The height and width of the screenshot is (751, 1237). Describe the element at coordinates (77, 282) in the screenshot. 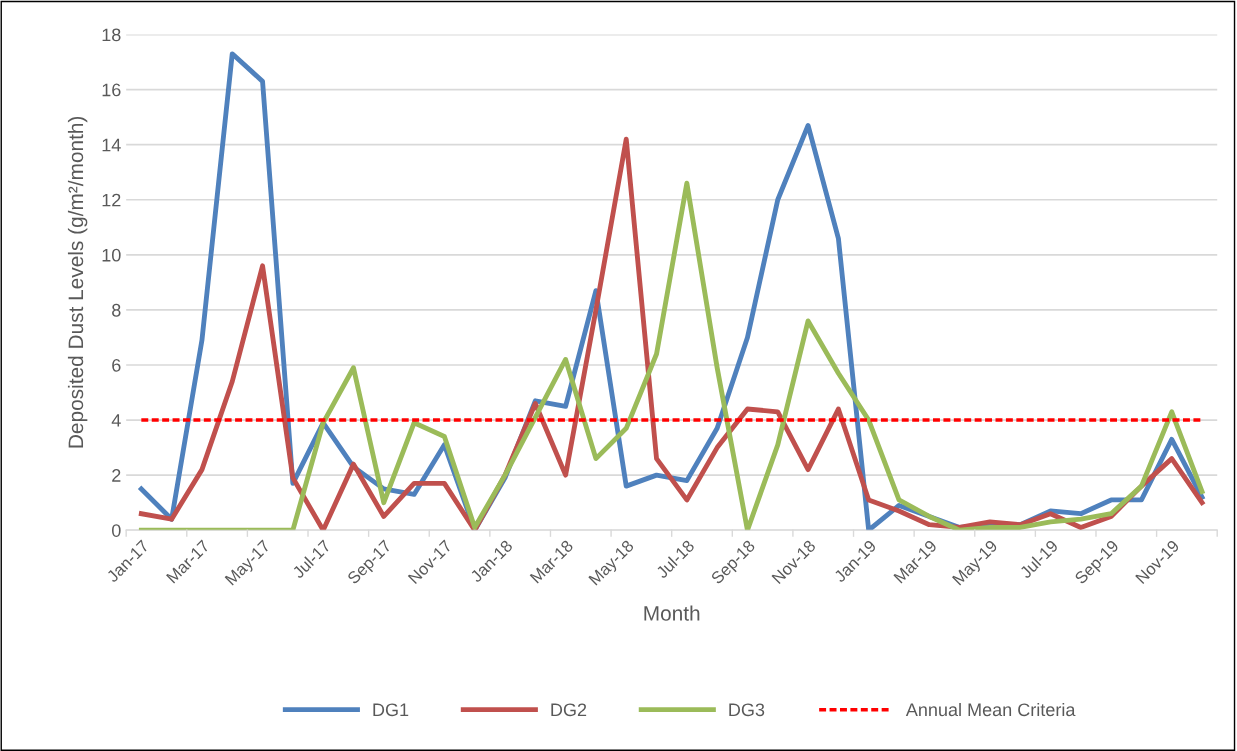

I see `y-axis-title: Deposited Dust Levels (g/m²/month)` at that location.